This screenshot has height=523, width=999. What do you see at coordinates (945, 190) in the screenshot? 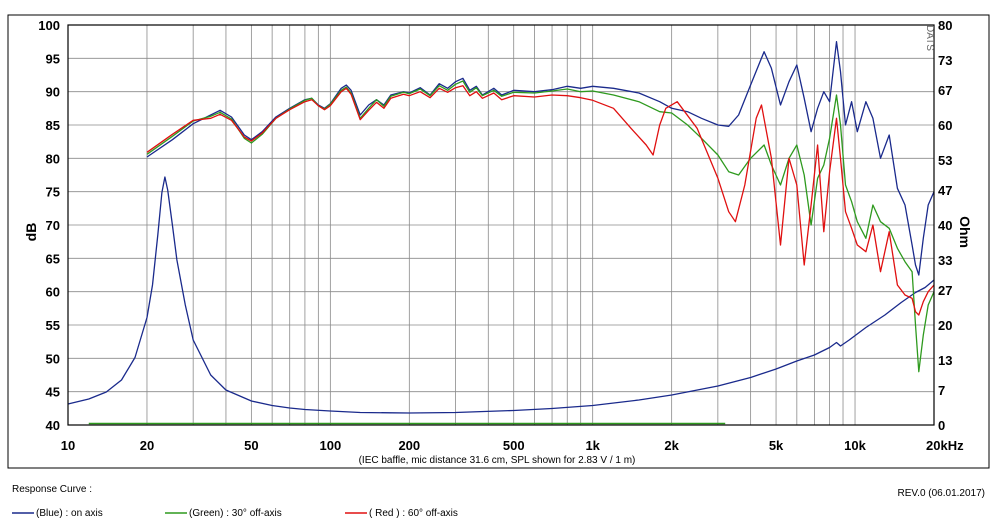
I see `y-right-tick-label: 47` at bounding box center [945, 190].